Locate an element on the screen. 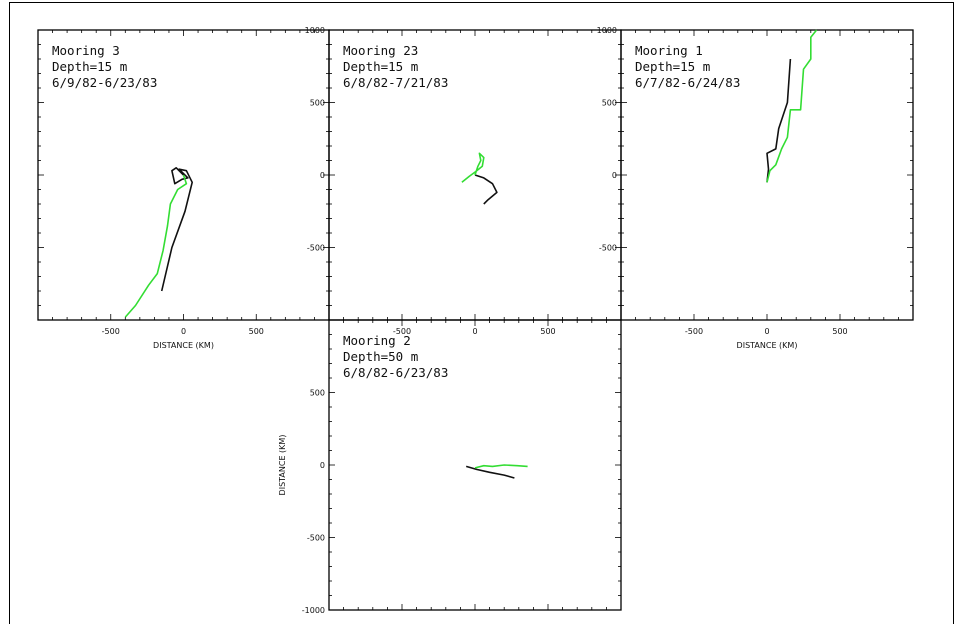  panel-title-line: 6/9/82-6/23/83 is located at coordinates (104, 82).